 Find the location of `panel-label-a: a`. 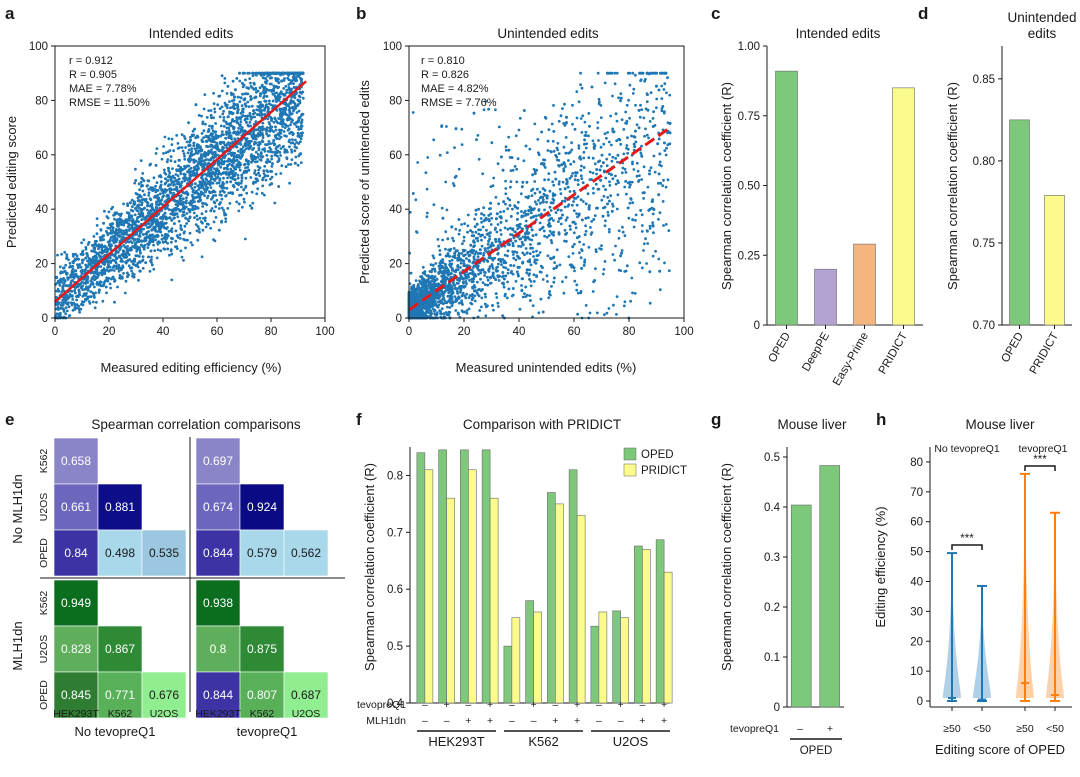

panel-label-a: a is located at coordinates (10, 13).